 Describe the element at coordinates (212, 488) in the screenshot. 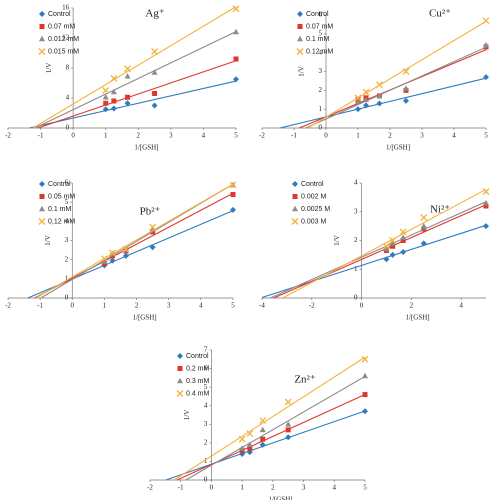

I see `x-tick-label: 0` at that location.